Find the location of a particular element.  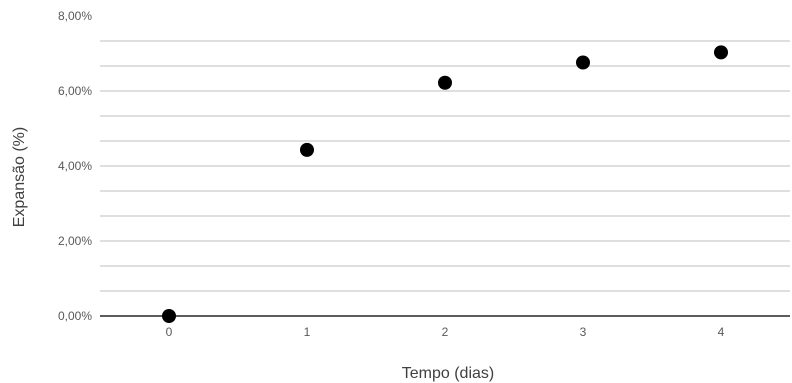

y-tick-labels: 0,00% 2,00% 4,00% 6,00% 8,00% is located at coordinates (75, 166).